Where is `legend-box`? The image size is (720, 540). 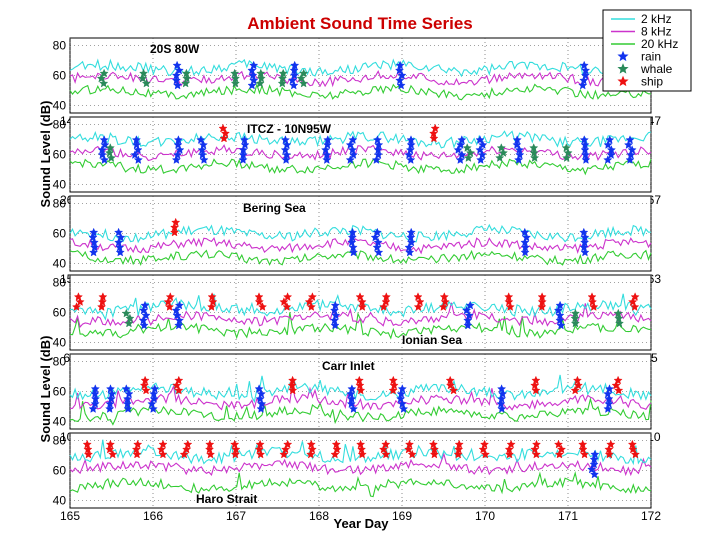 legend-box is located at coordinates (647, 50).